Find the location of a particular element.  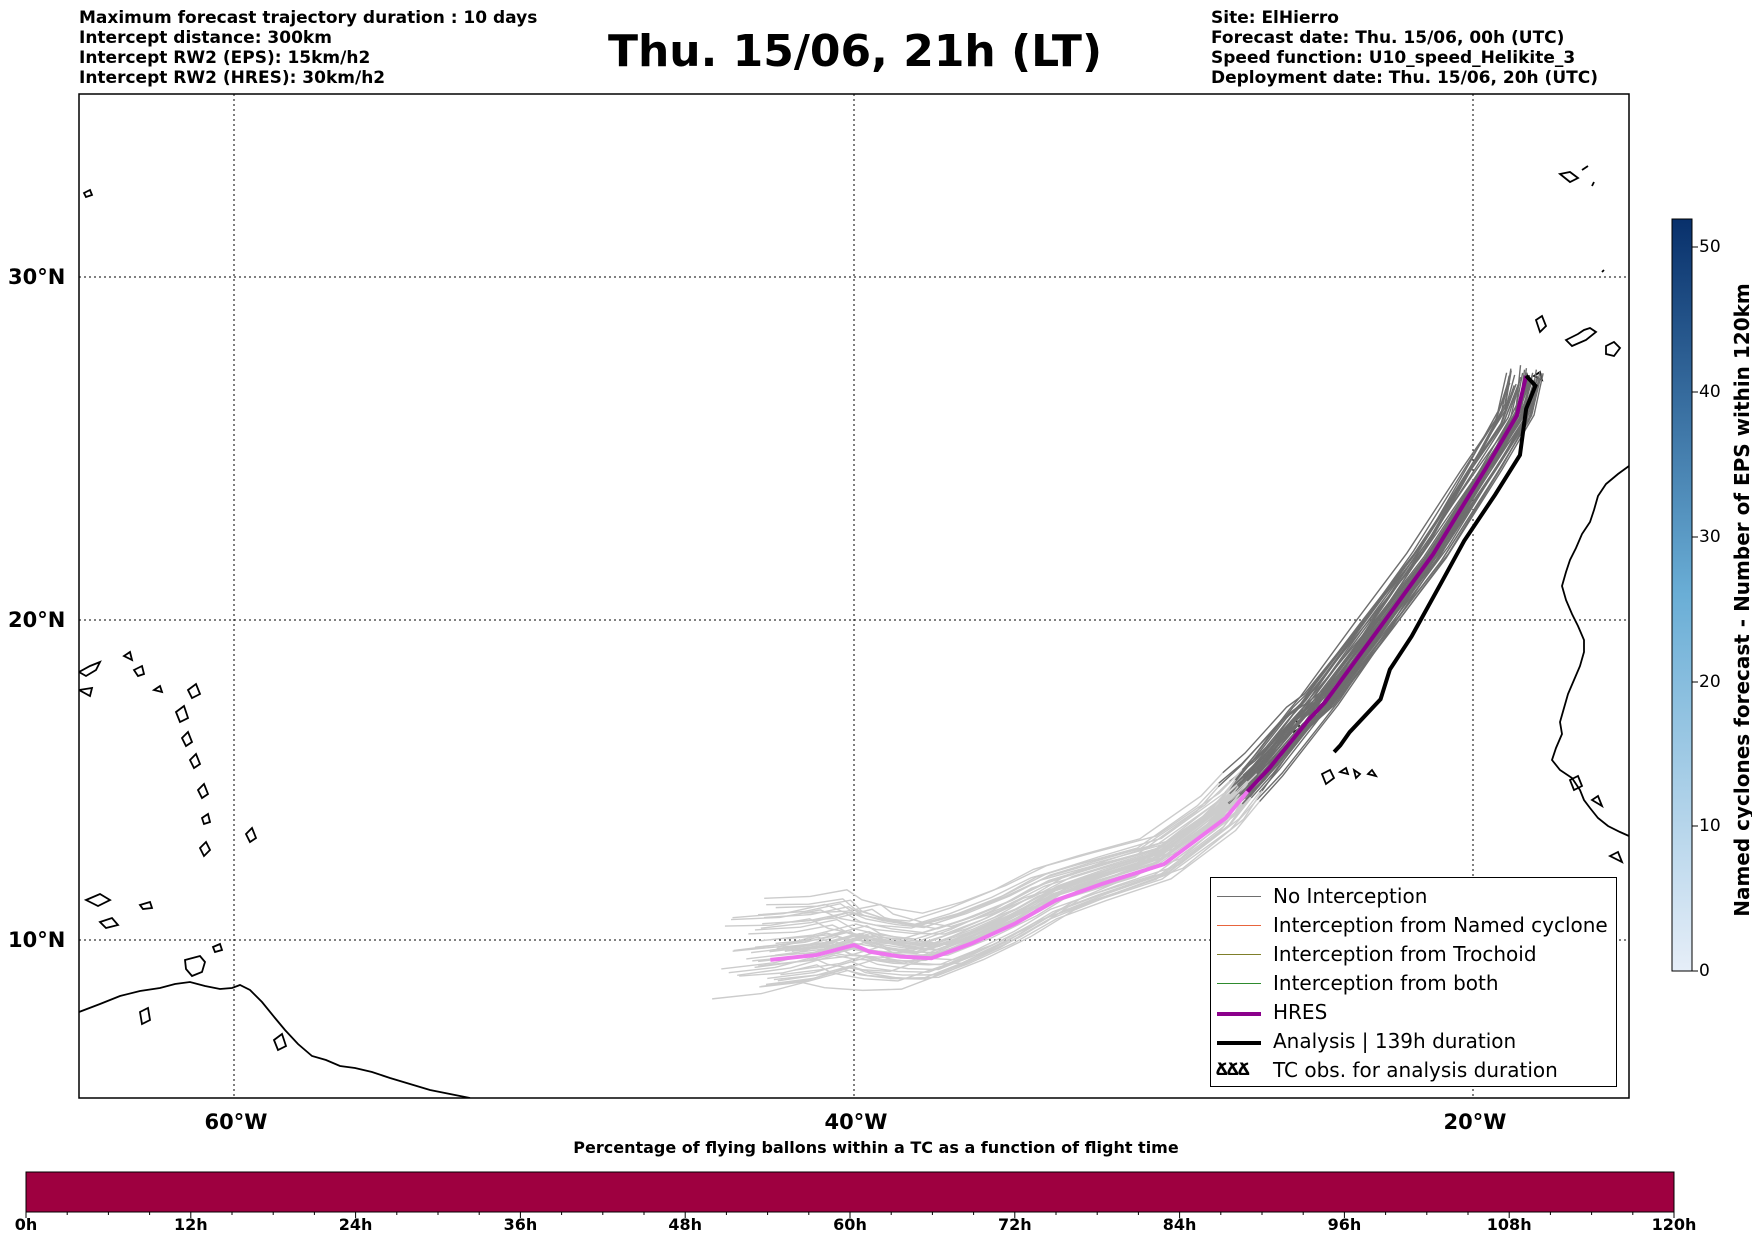

intercept-hres-text: Intercept RW2 (HRES): 30km/h2 is located at coordinates (232, 78).